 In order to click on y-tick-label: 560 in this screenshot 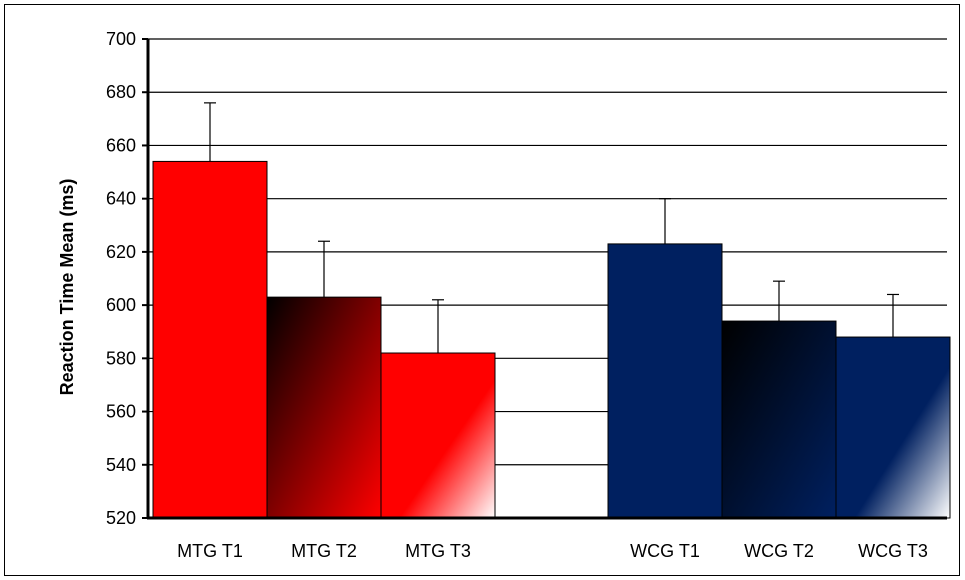, I will do `click(121, 412)`.